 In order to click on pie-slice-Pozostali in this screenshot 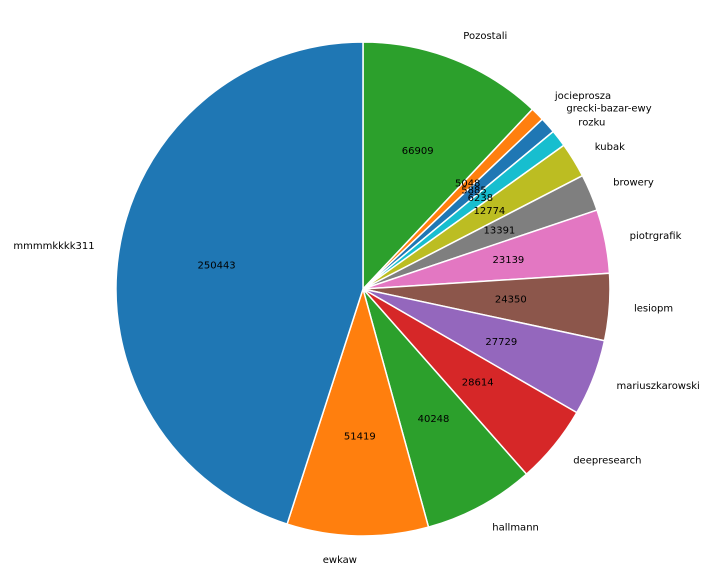, I will do `click(448, 165)`.